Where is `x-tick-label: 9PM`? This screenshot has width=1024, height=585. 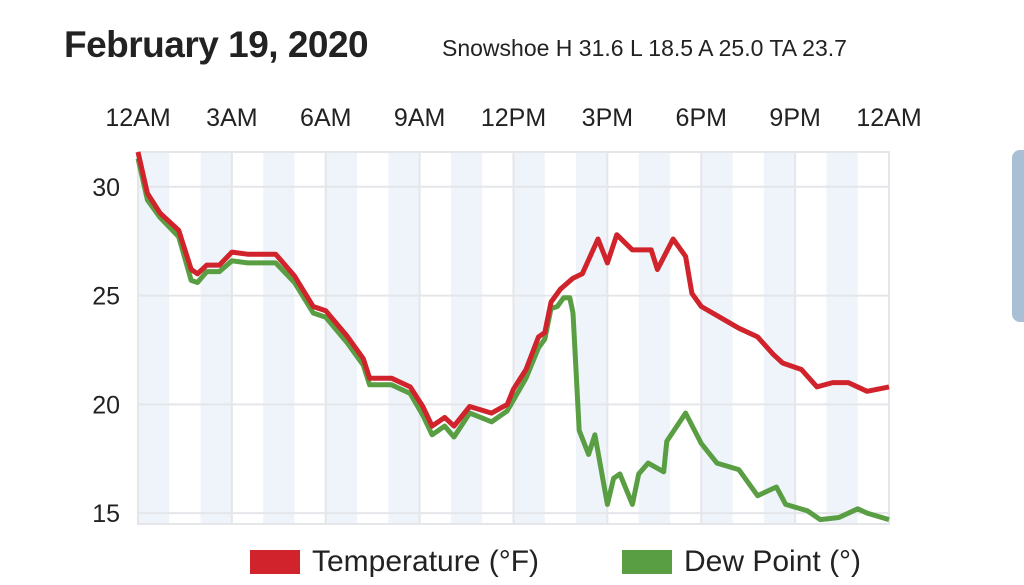 x-tick-label: 9PM is located at coordinates (794, 118).